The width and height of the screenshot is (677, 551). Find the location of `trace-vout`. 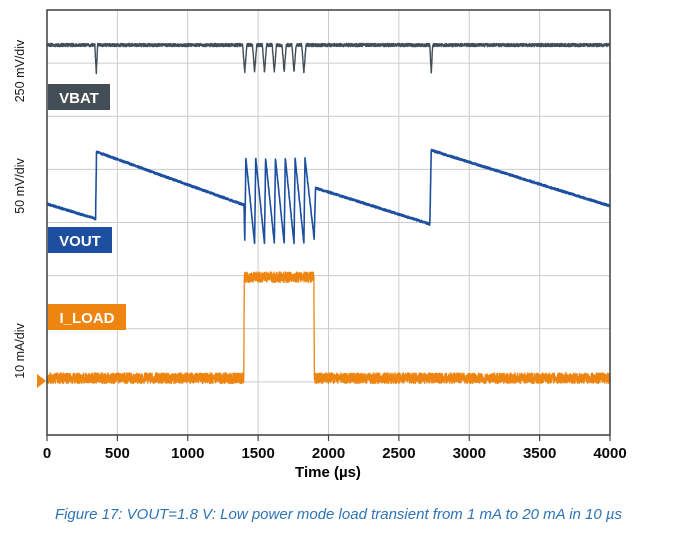

trace-vout is located at coordinates (328, 196).